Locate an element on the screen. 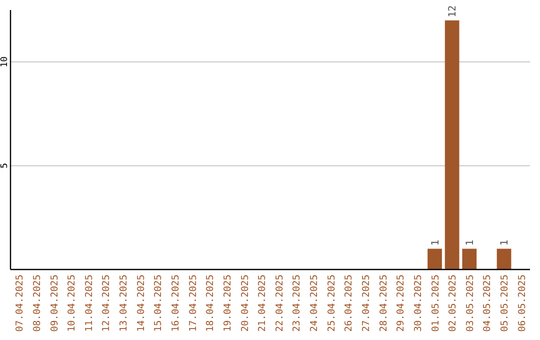  x-tick-label: 17.04.2025 is located at coordinates (193, 303).